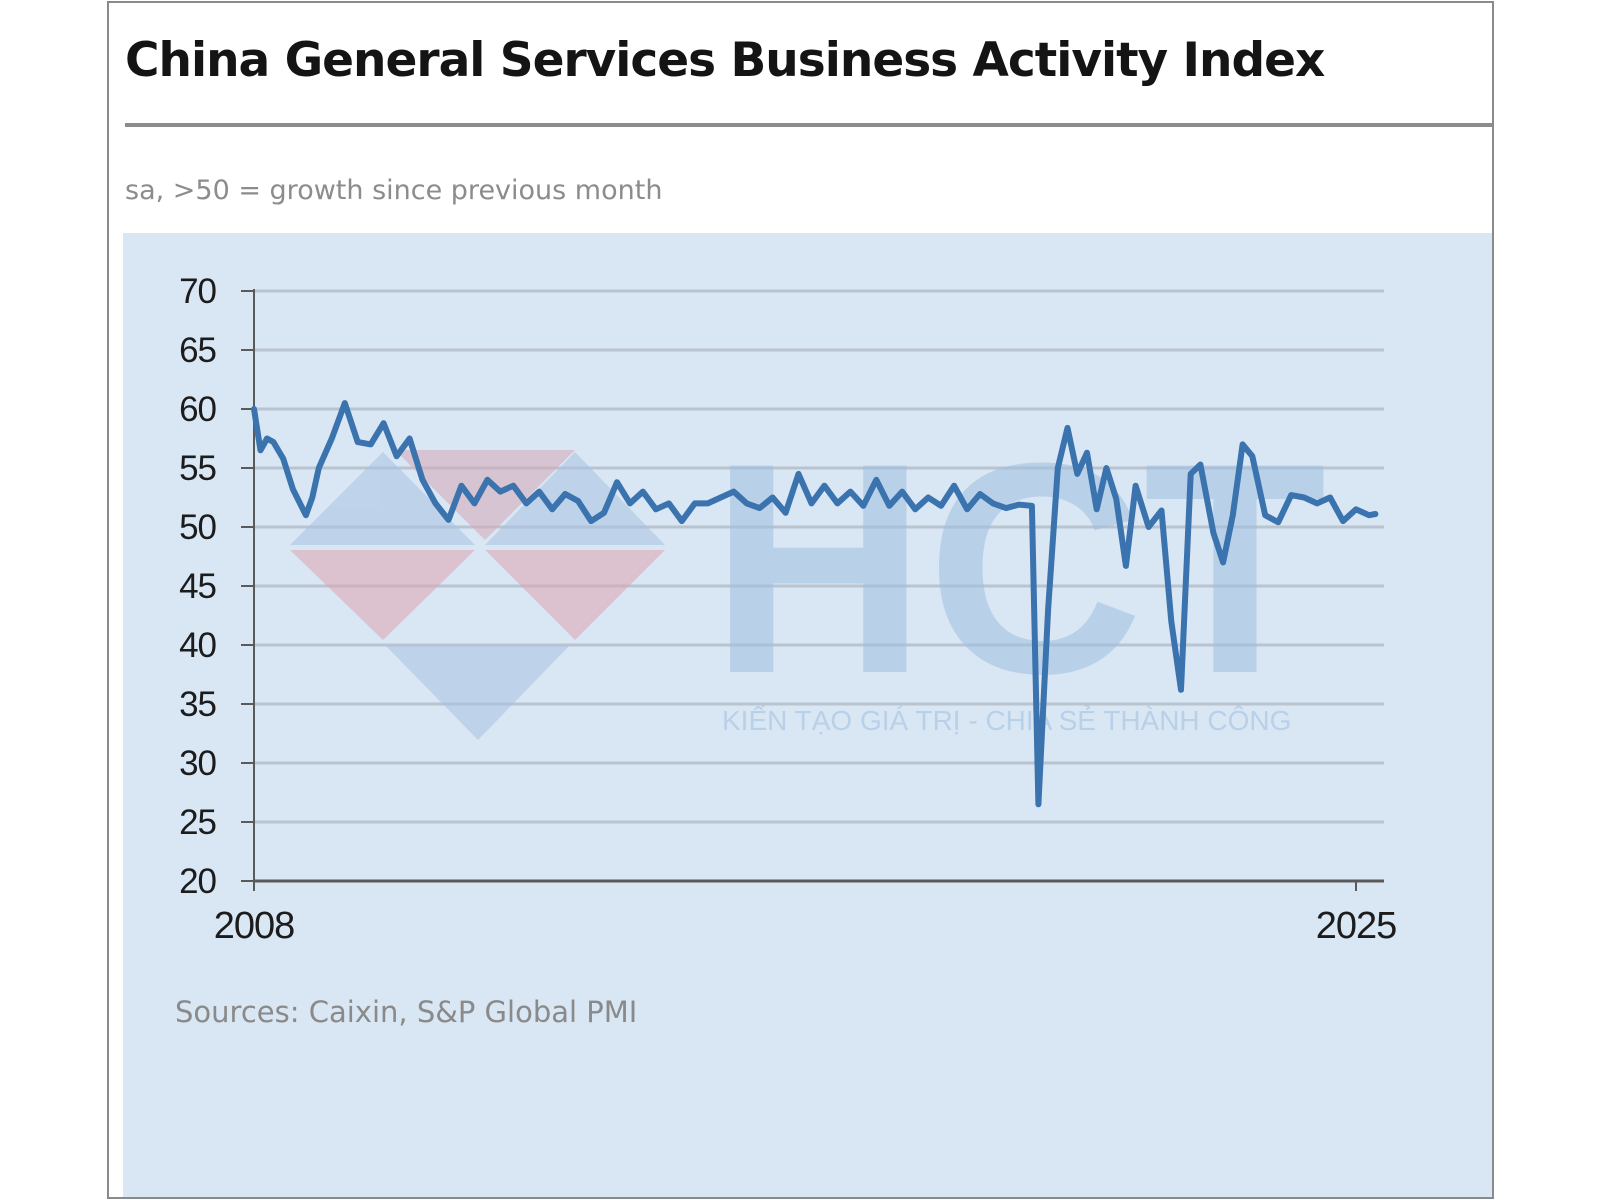 The height and width of the screenshot is (1200, 1600). What do you see at coordinates (197, 291) in the screenshot?
I see `y-tick-label: 70` at bounding box center [197, 291].